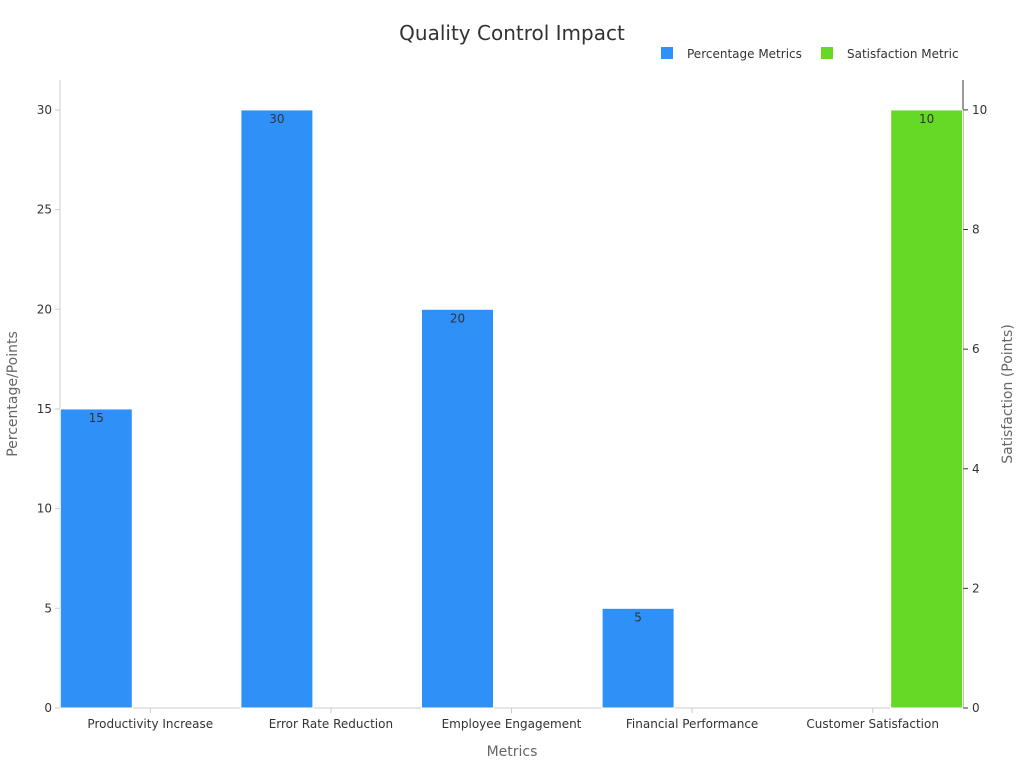 The height and width of the screenshot is (768, 1024). Describe the element at coordinates (1008, 394) in the screenshot. I see `y-axis-right-title: Satisfaction (Points)` at that location.